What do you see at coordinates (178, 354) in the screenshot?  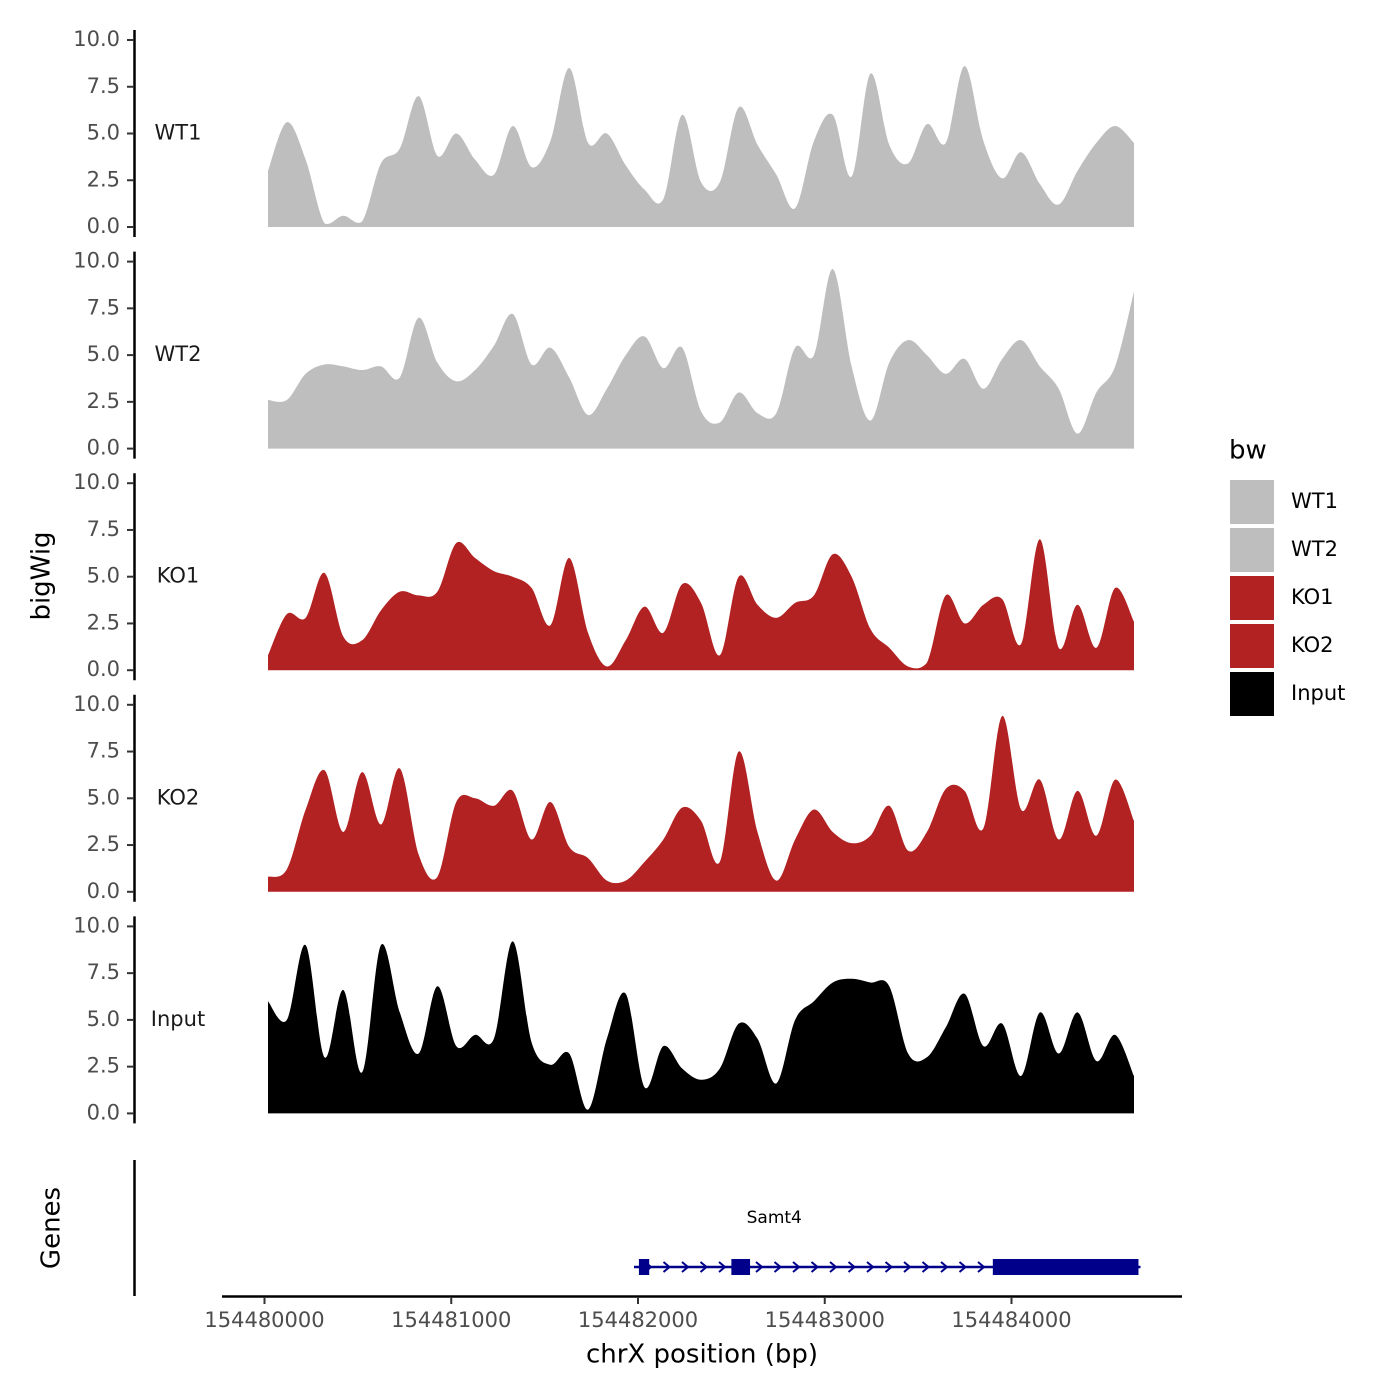 I see `track-label: WT2` at bounding box center [178, 354].